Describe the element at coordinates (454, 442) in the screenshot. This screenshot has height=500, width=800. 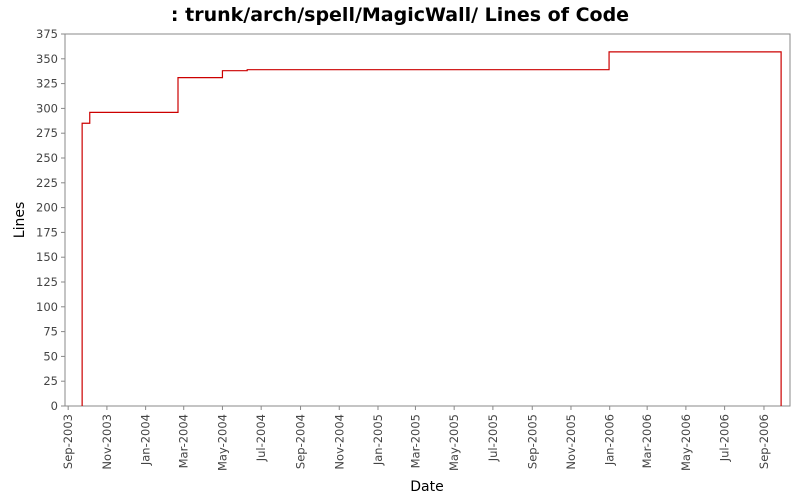
I see `x-tick-label: May-2005` at that location.